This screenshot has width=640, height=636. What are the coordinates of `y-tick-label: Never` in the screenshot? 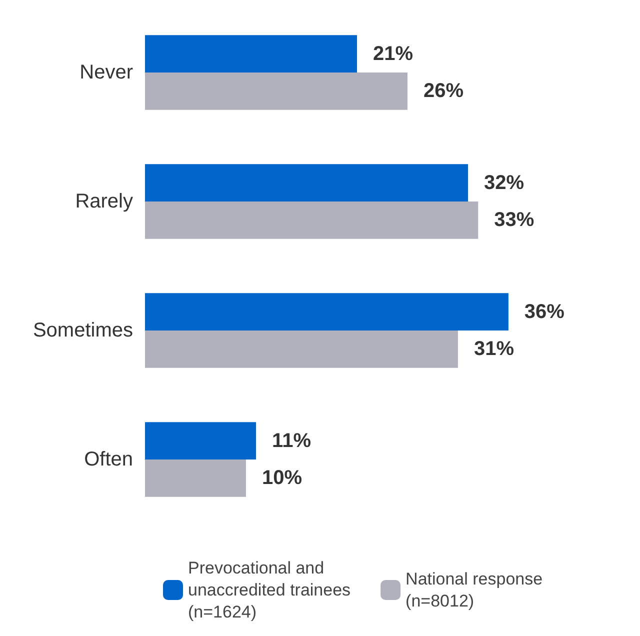 It's located at (107, 73).